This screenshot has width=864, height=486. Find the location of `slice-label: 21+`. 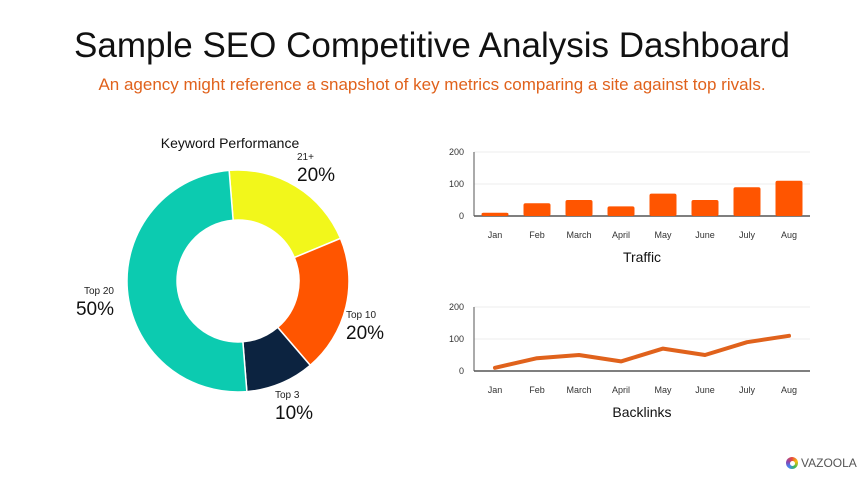

slice-label: 21+ is located at coordinates (305, 157).